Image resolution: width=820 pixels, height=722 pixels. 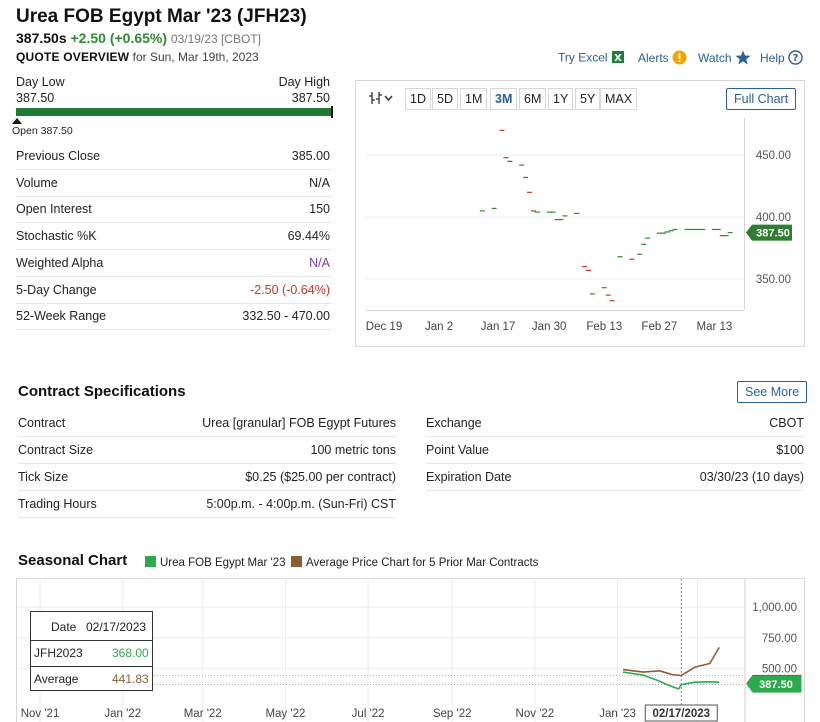 I want to click on seasonal-current-badge: 387.50, so click(x=774, y=684).